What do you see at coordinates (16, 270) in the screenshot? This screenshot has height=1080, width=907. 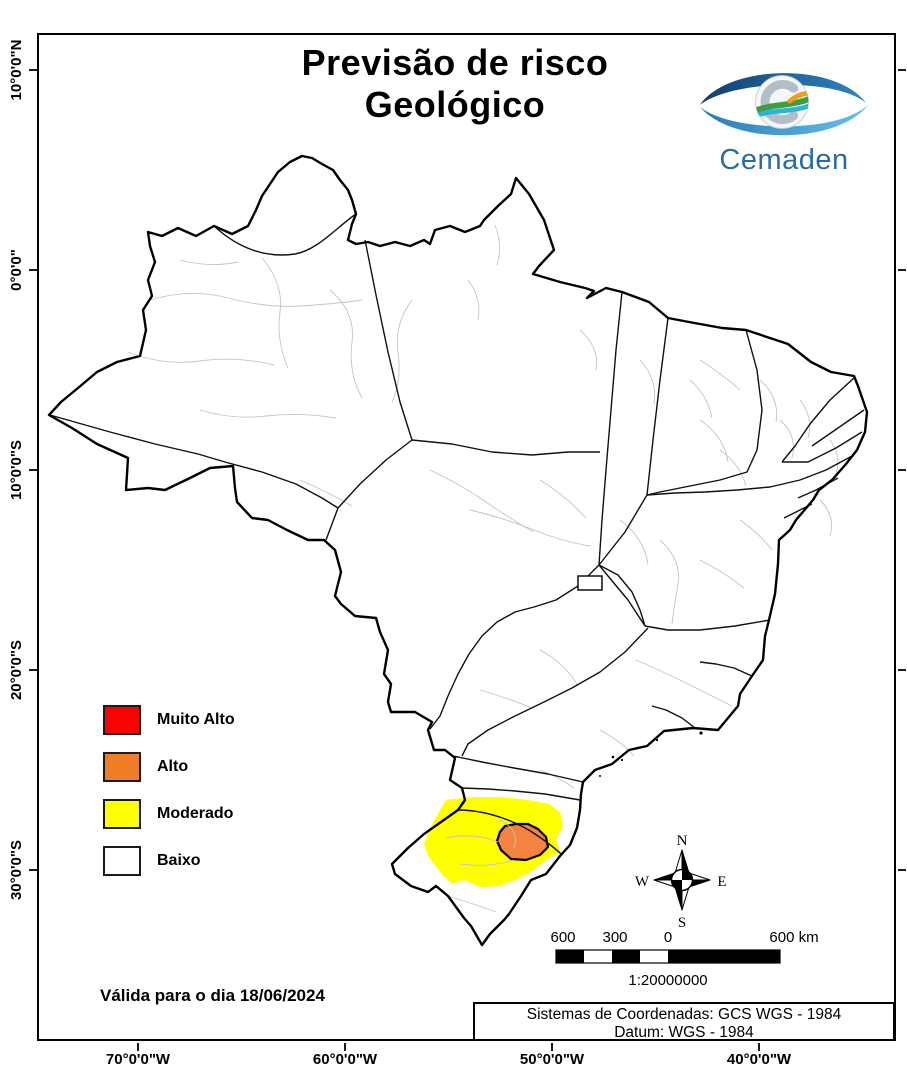 I see `lat-label-0: 0°0'0"` at bounding box center [16, 270].